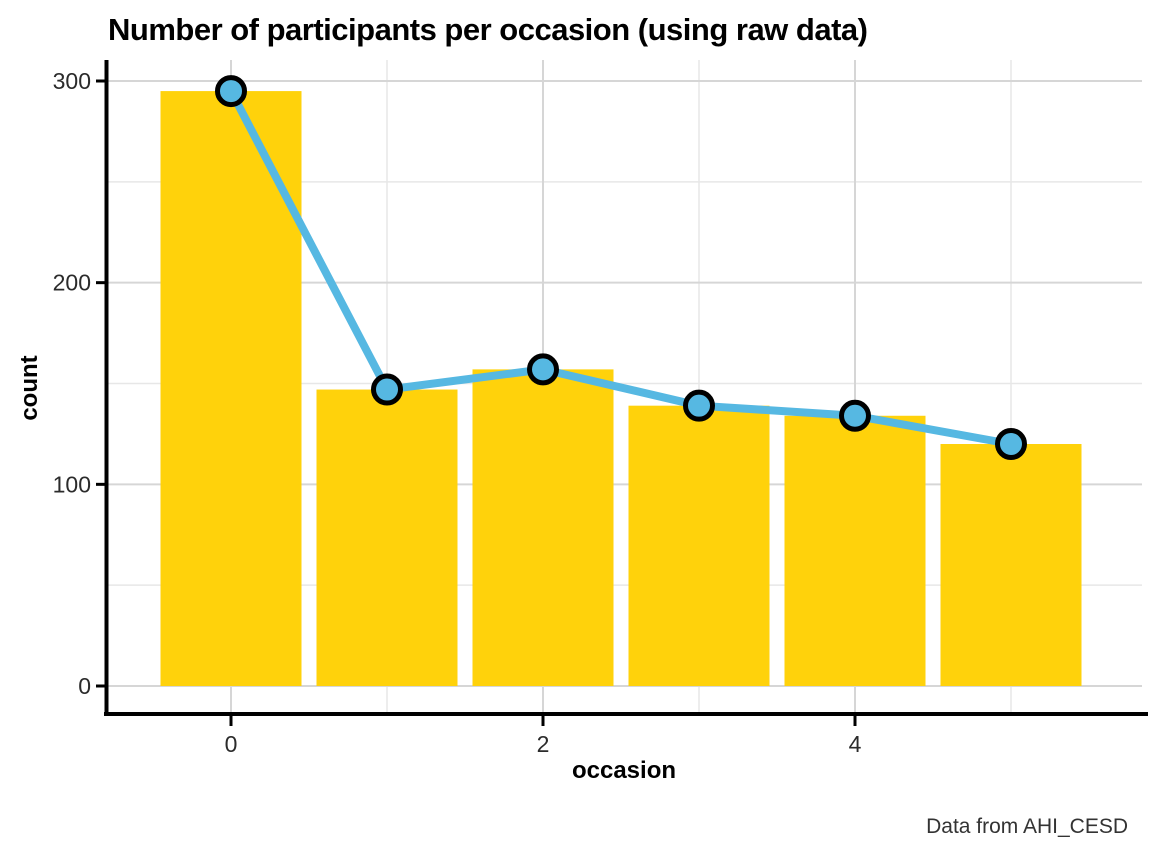 The image size is (1152, 864). Describe the element at coordinates (624, 770) in the screenshot. I see `x-axis-title: occasion` at that location.